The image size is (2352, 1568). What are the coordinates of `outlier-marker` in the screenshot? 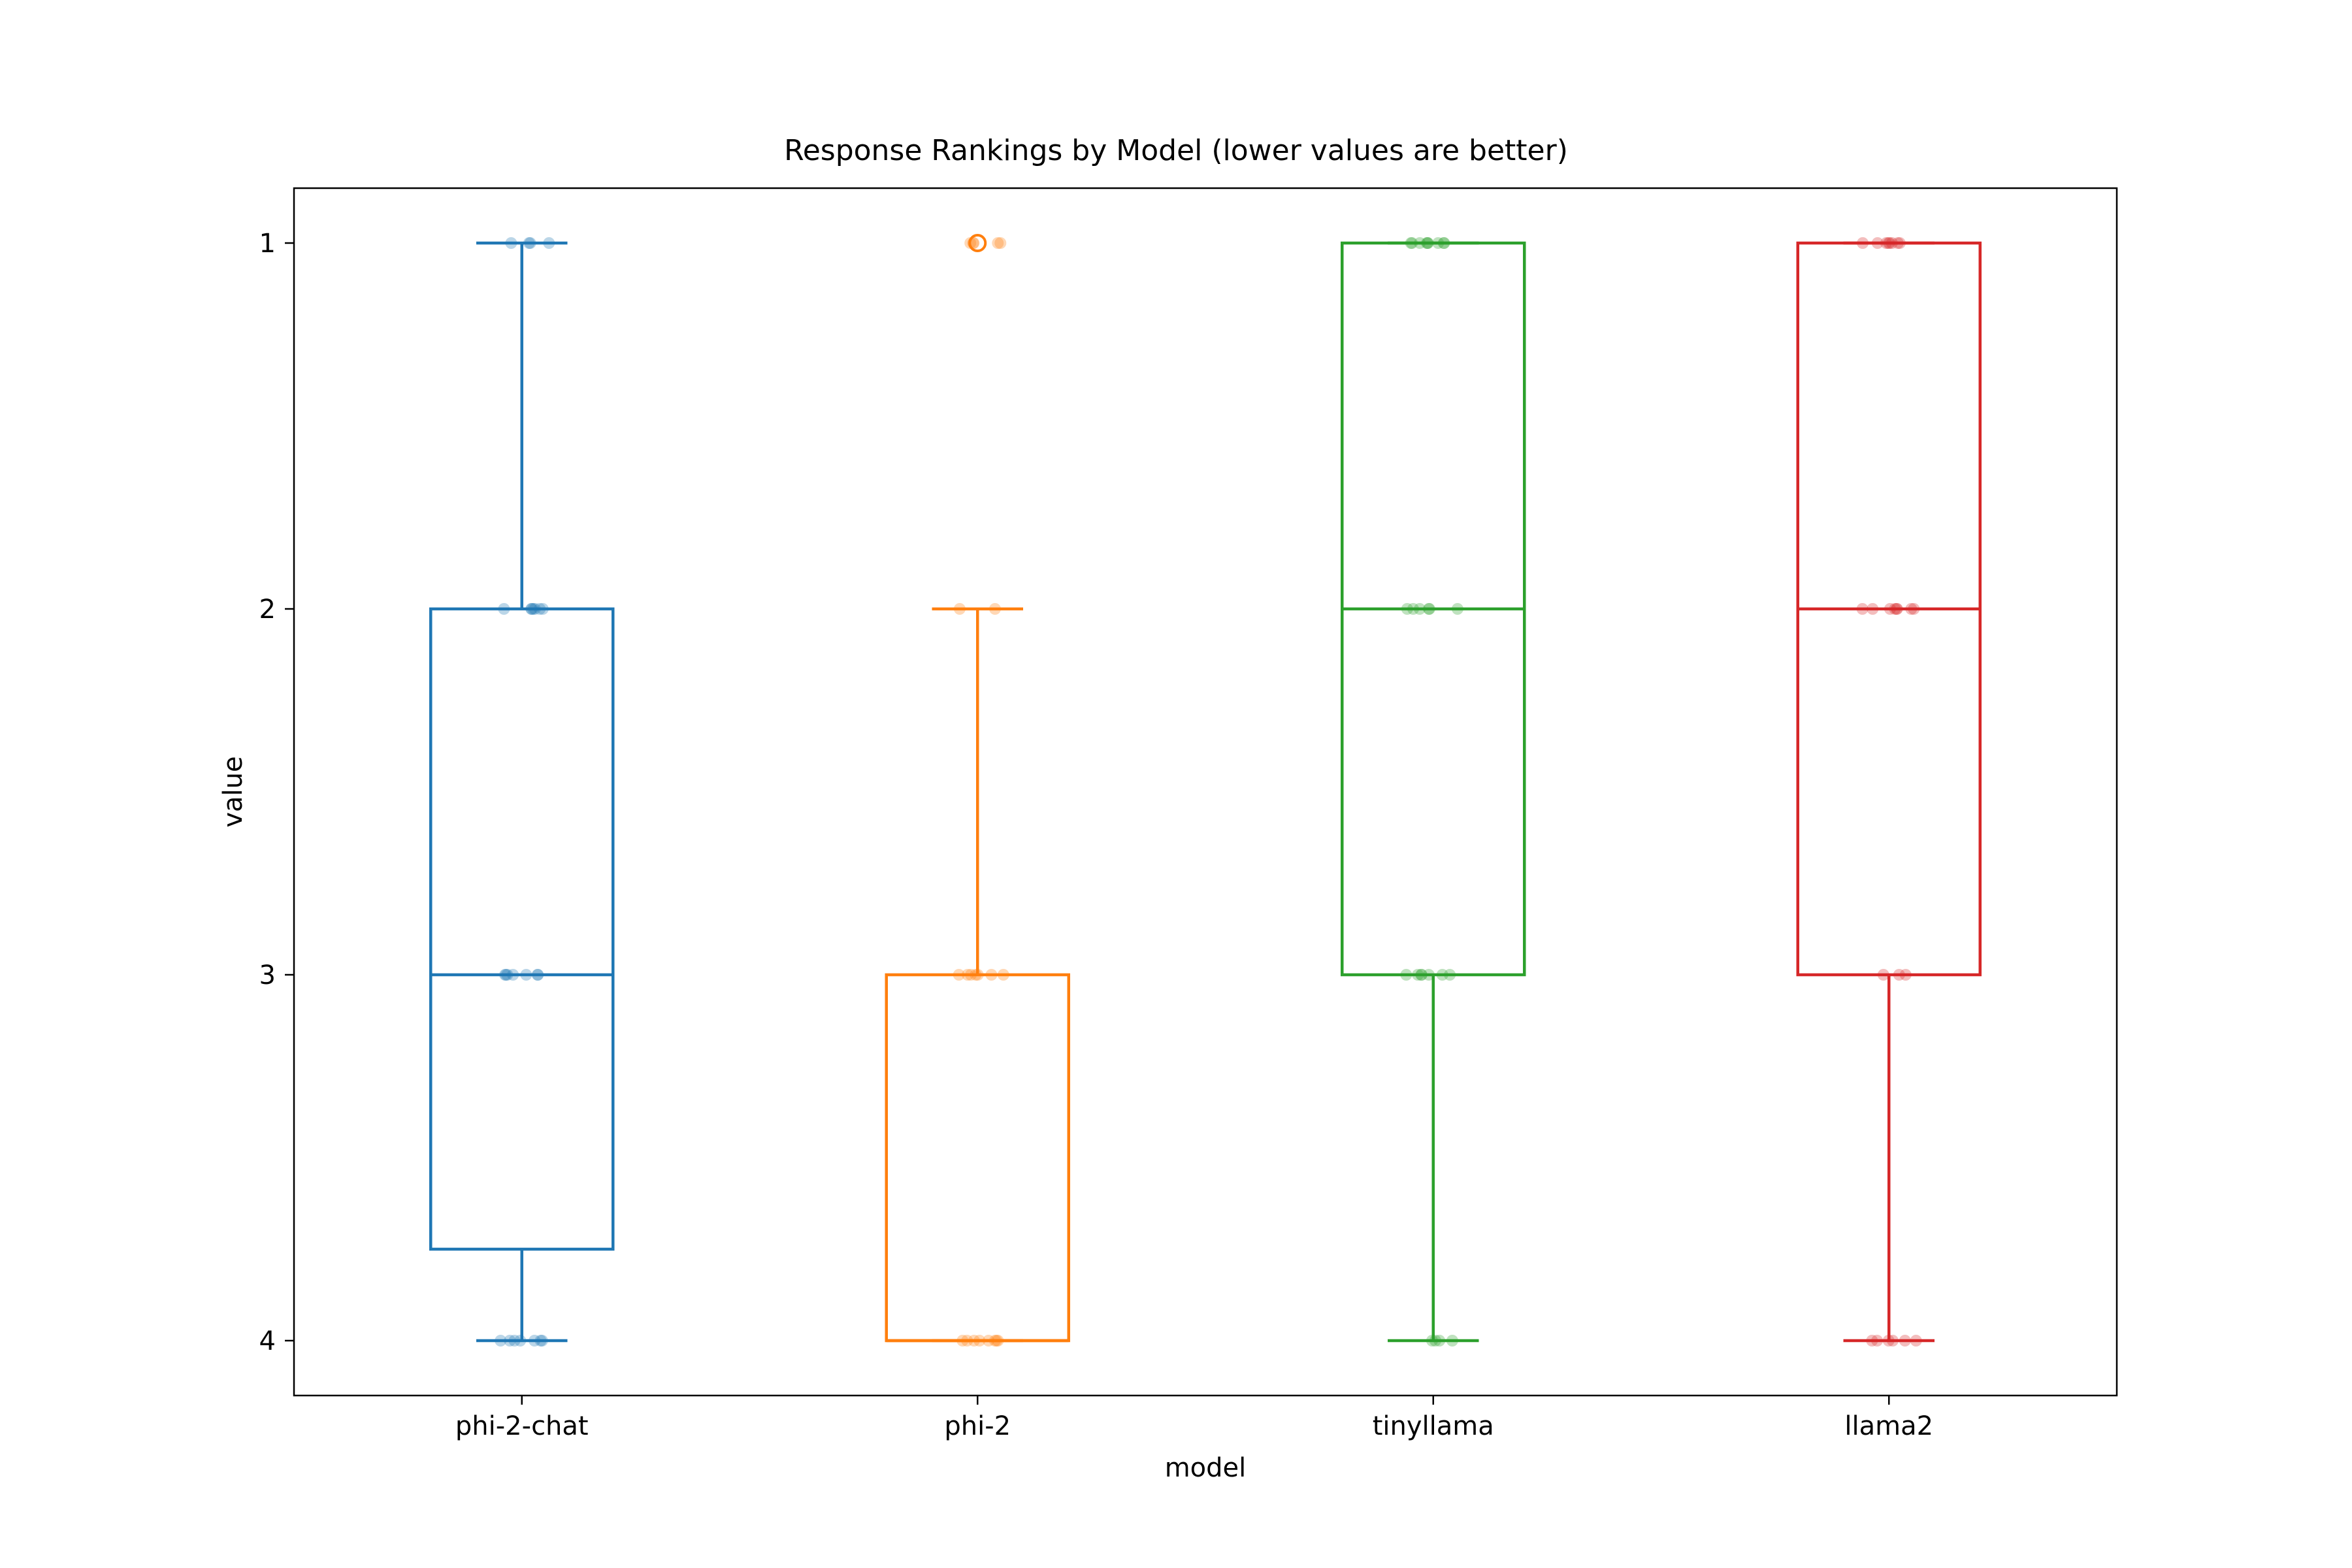 It's located at (977, 243).